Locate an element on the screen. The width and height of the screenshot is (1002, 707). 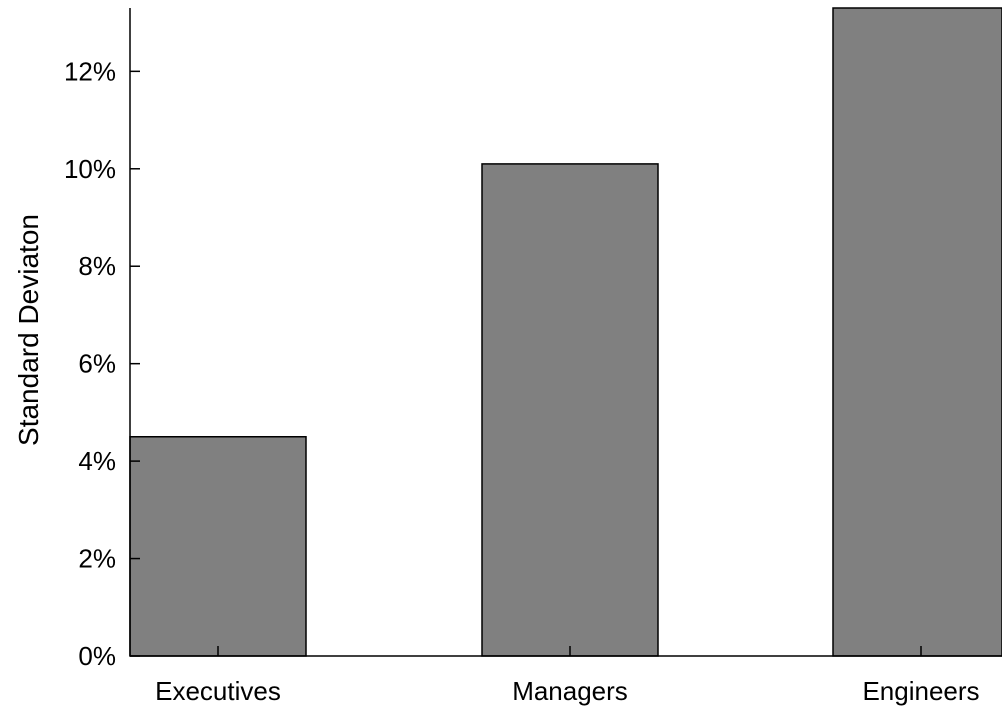
y-tick-label: 10% is located at coordinates (90, 169).